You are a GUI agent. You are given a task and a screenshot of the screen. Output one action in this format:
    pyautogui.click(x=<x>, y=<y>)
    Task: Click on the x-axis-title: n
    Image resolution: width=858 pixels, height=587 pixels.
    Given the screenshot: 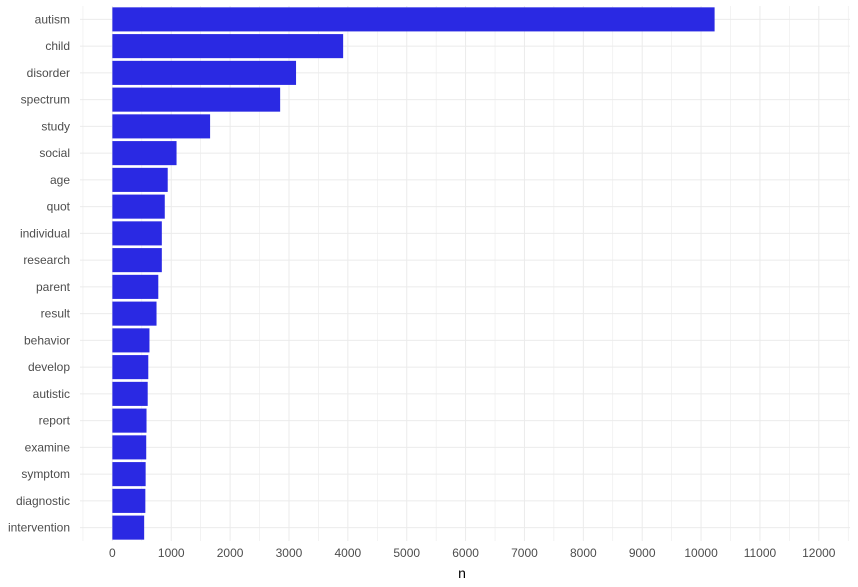 What is the action you would take?
    pyautogui.click(x=462, y=573)
    